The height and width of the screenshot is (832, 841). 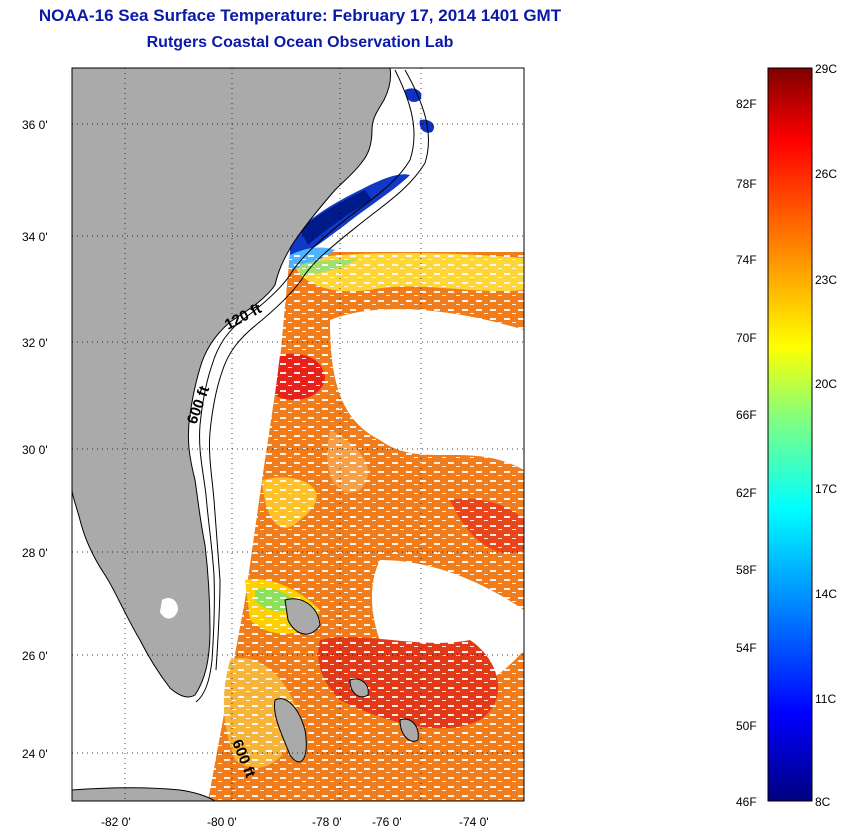 I want to click on colorbar-f-label: 50F, so click(x=746, y=726).